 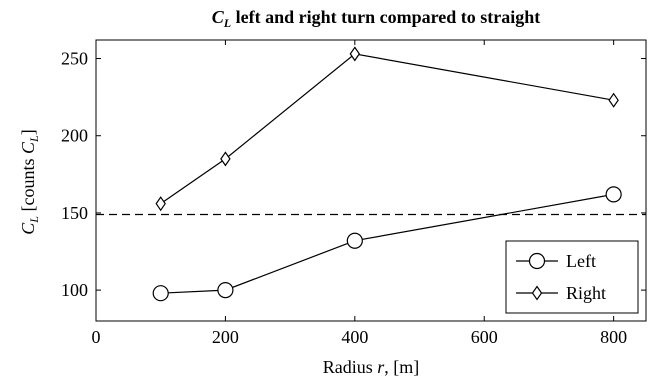 What do you see at coordinates (28, 185) in the screenshot?
I see `y-axis-label-text: [counts` at bounding box center [28, 185].